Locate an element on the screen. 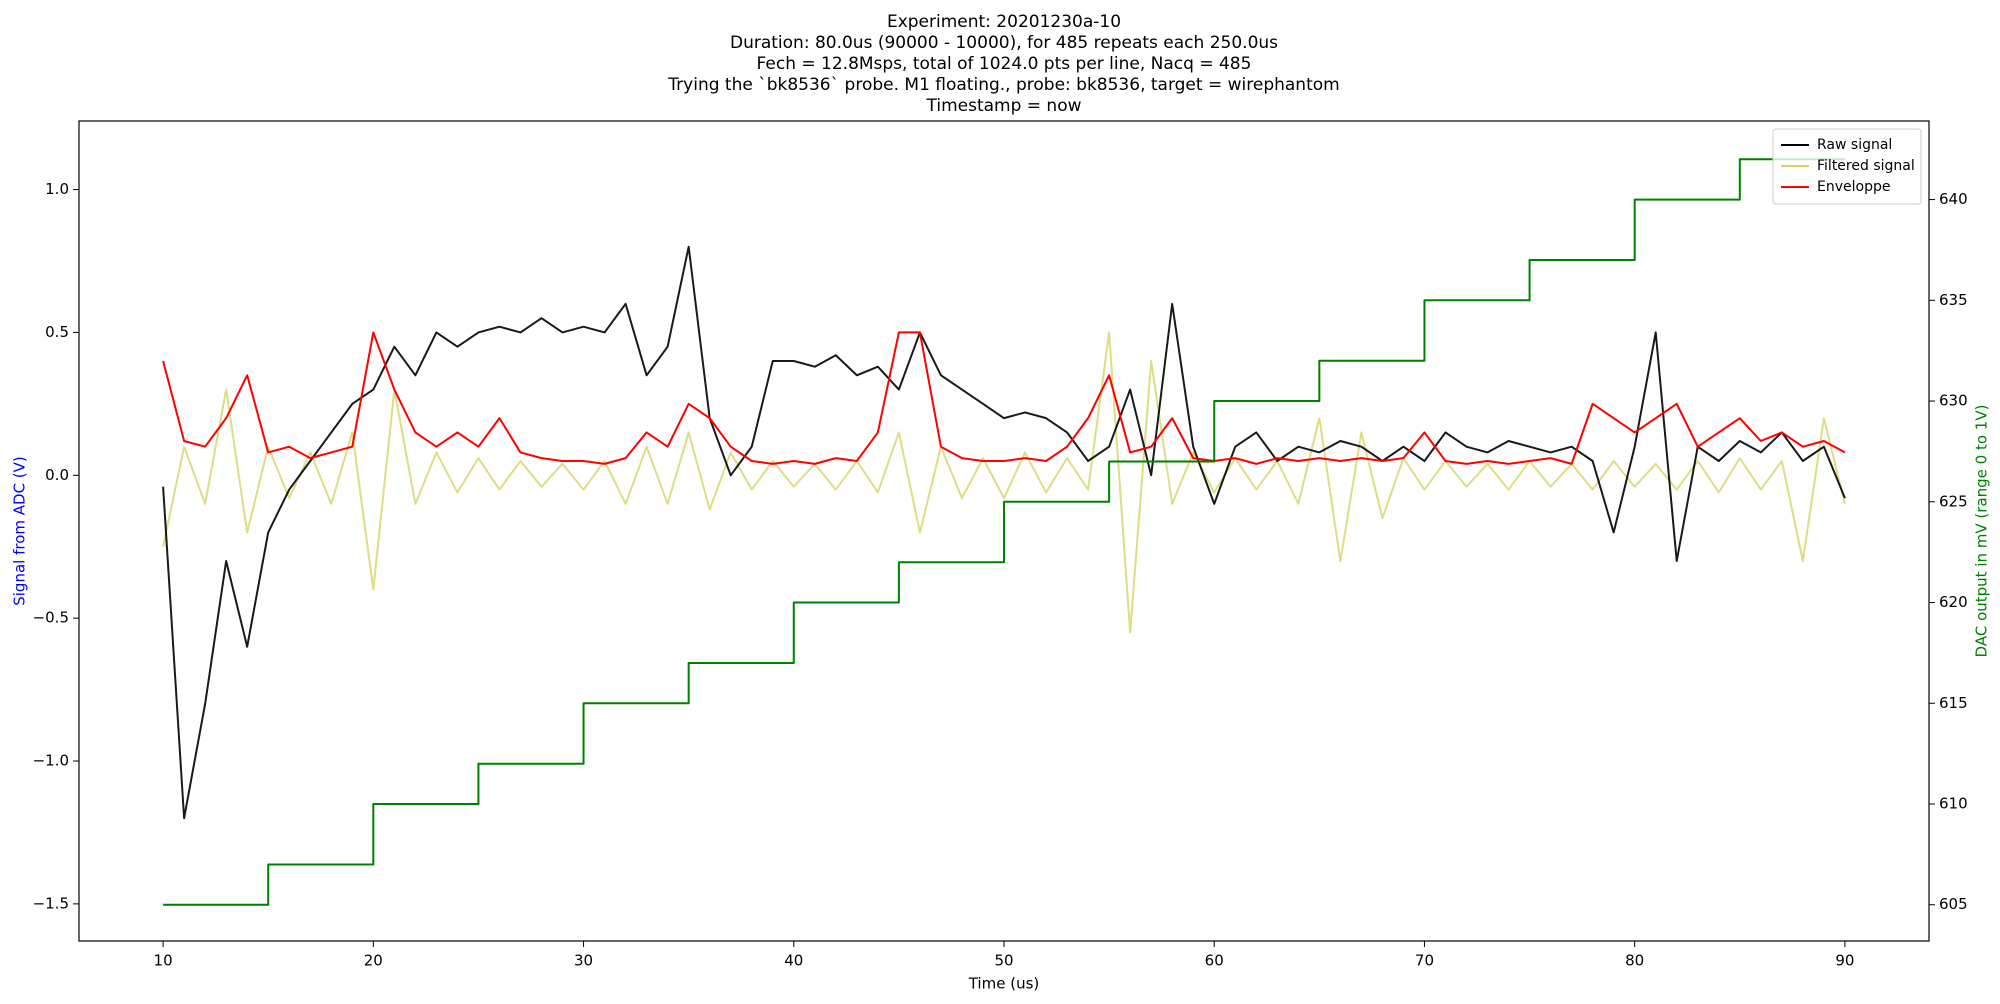 This screenshot has height=1004, width=2000. legend-label: Filtered signal is located at coordinates (1866, 166).